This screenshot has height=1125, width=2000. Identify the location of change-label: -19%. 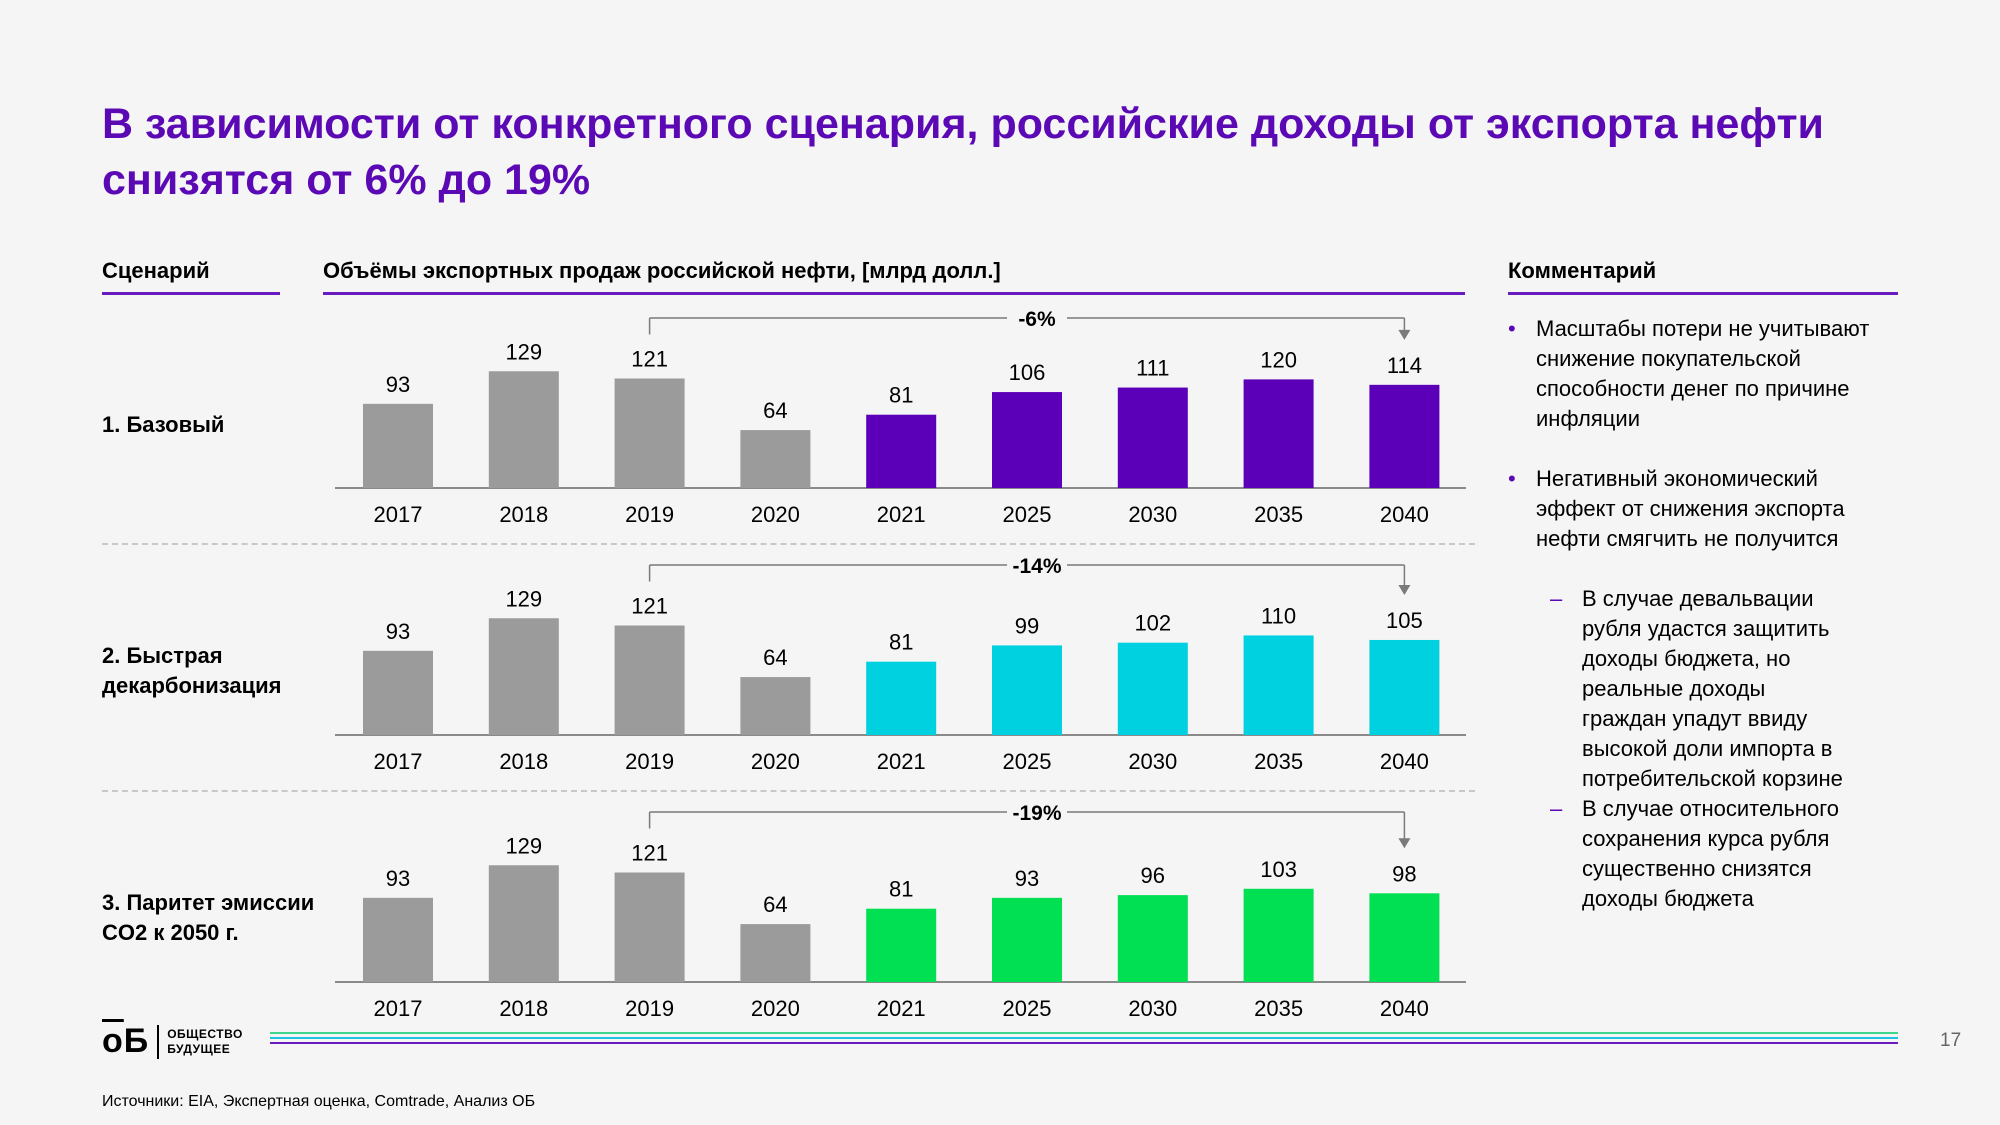
(1036, 813).